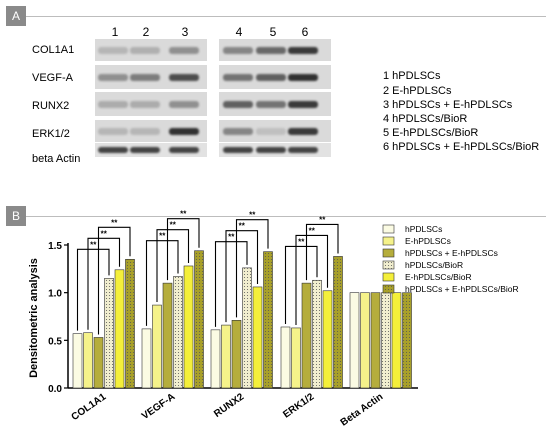 The image size is (550, 446). Describe the element at coordinates (461, 147) in the screenshot. I see `blot-legend-item: 6 hPDLSCs + E-hPDLSCs/BioR` at that location.